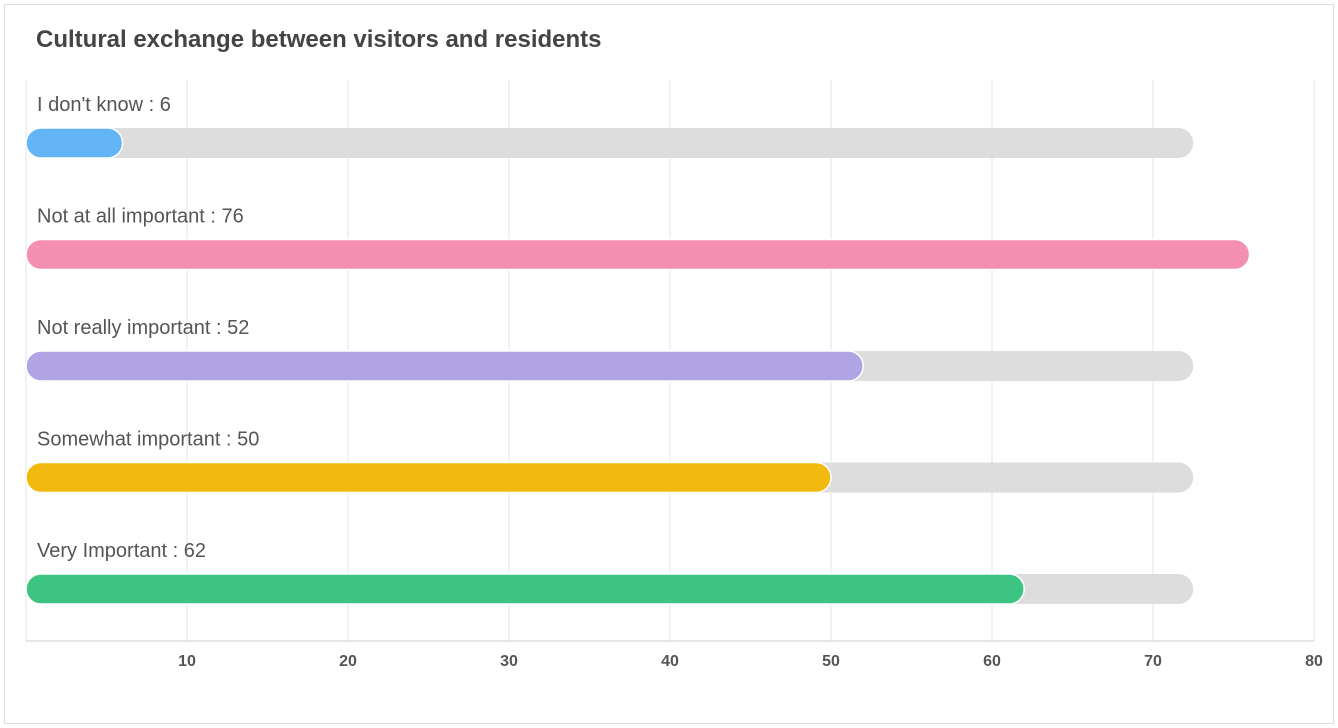 This screenshot has height=728, width=1338. Describe the element at coordinates (348, 661) in the screenshot. I see `x-tick-label: 20` at that location.